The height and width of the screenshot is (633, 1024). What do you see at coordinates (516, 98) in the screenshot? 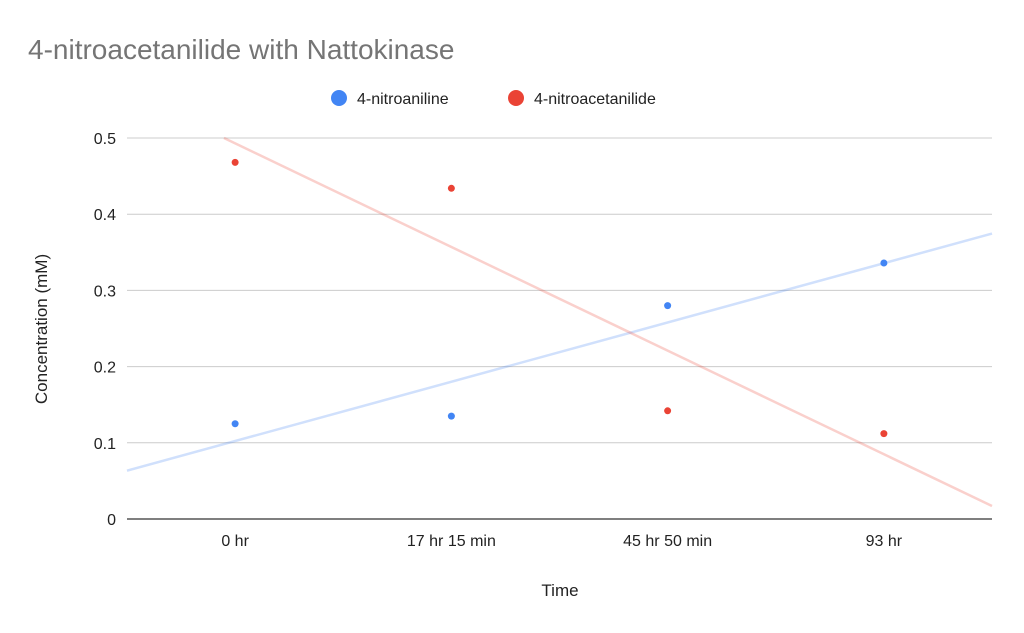
I see `legend-marker-4-nitroacetanilide` at bounding box center [516, 98].